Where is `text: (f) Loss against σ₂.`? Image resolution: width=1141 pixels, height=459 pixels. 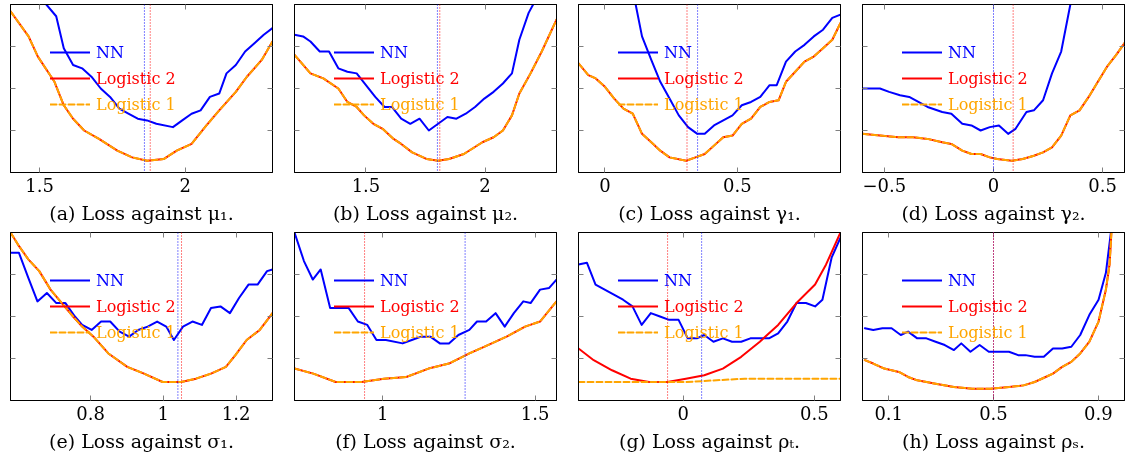 text: (f) Loss against σ₂. is located at coordinates (425, 440).